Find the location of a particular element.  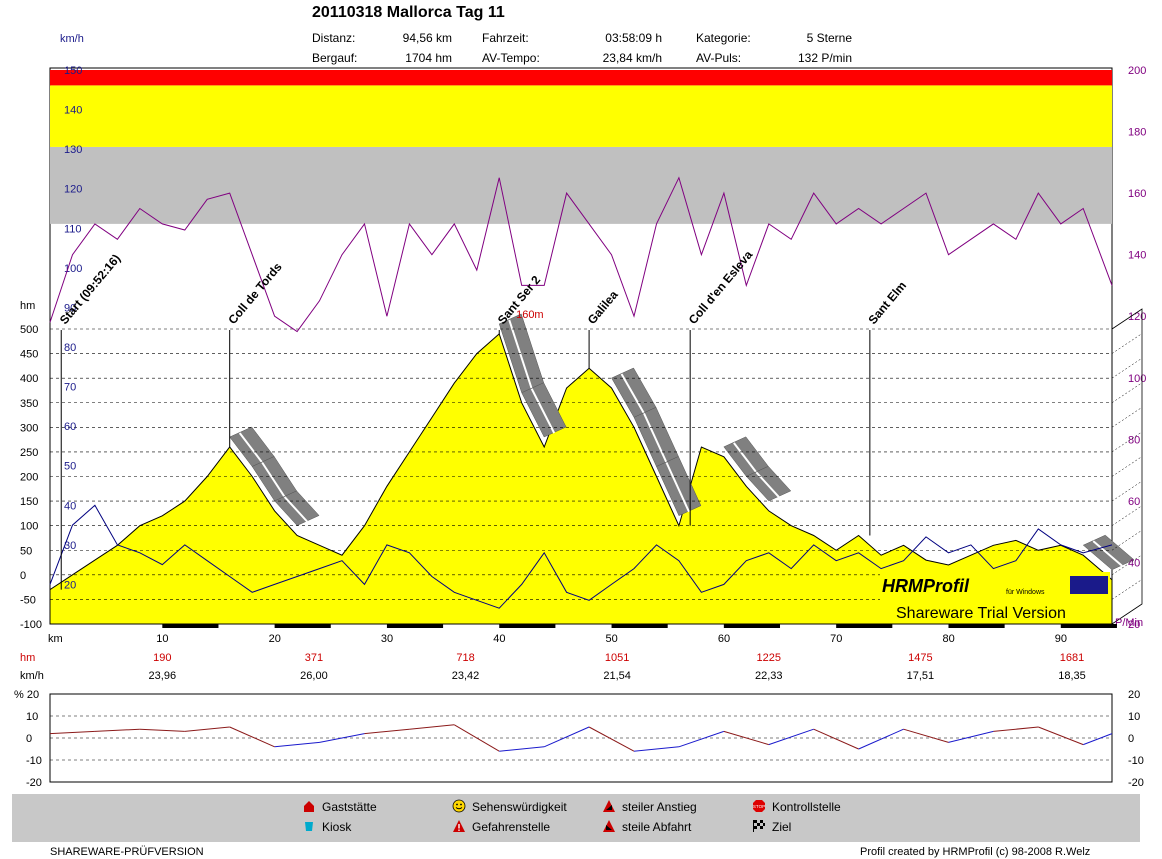

altitude-tick-label: 400 is located at coordinates (29, 379).